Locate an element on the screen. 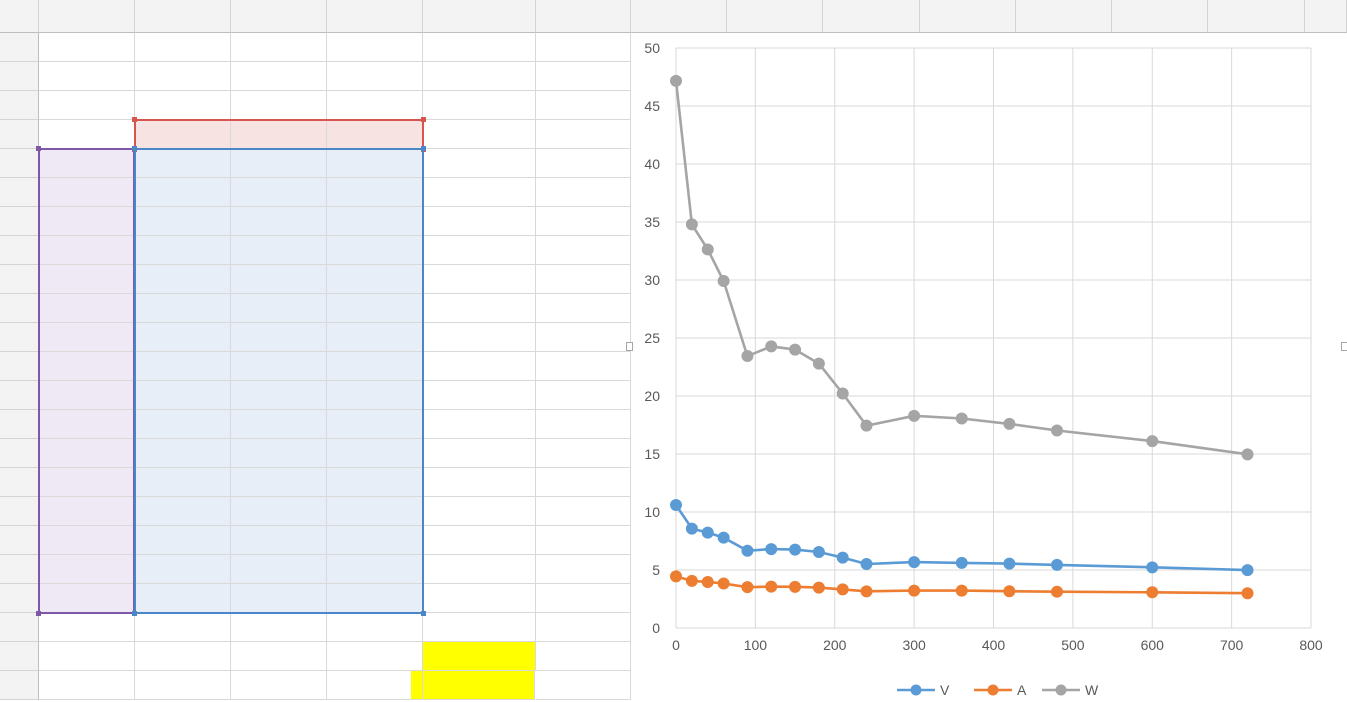  column-header-j is located at coordinates (968, 16).